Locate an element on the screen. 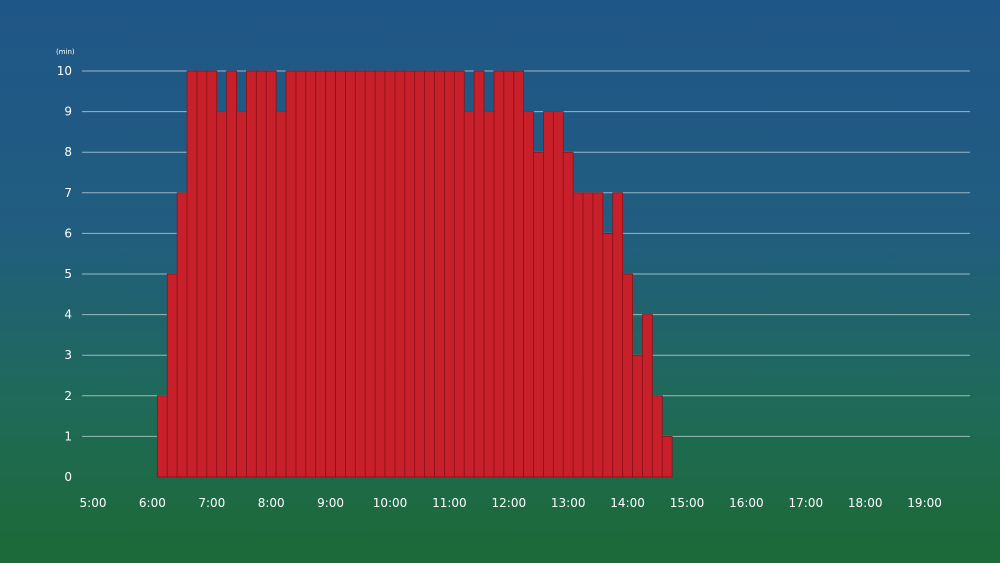  x-tick-label: 12:00 is located at coordinates (509, 503).